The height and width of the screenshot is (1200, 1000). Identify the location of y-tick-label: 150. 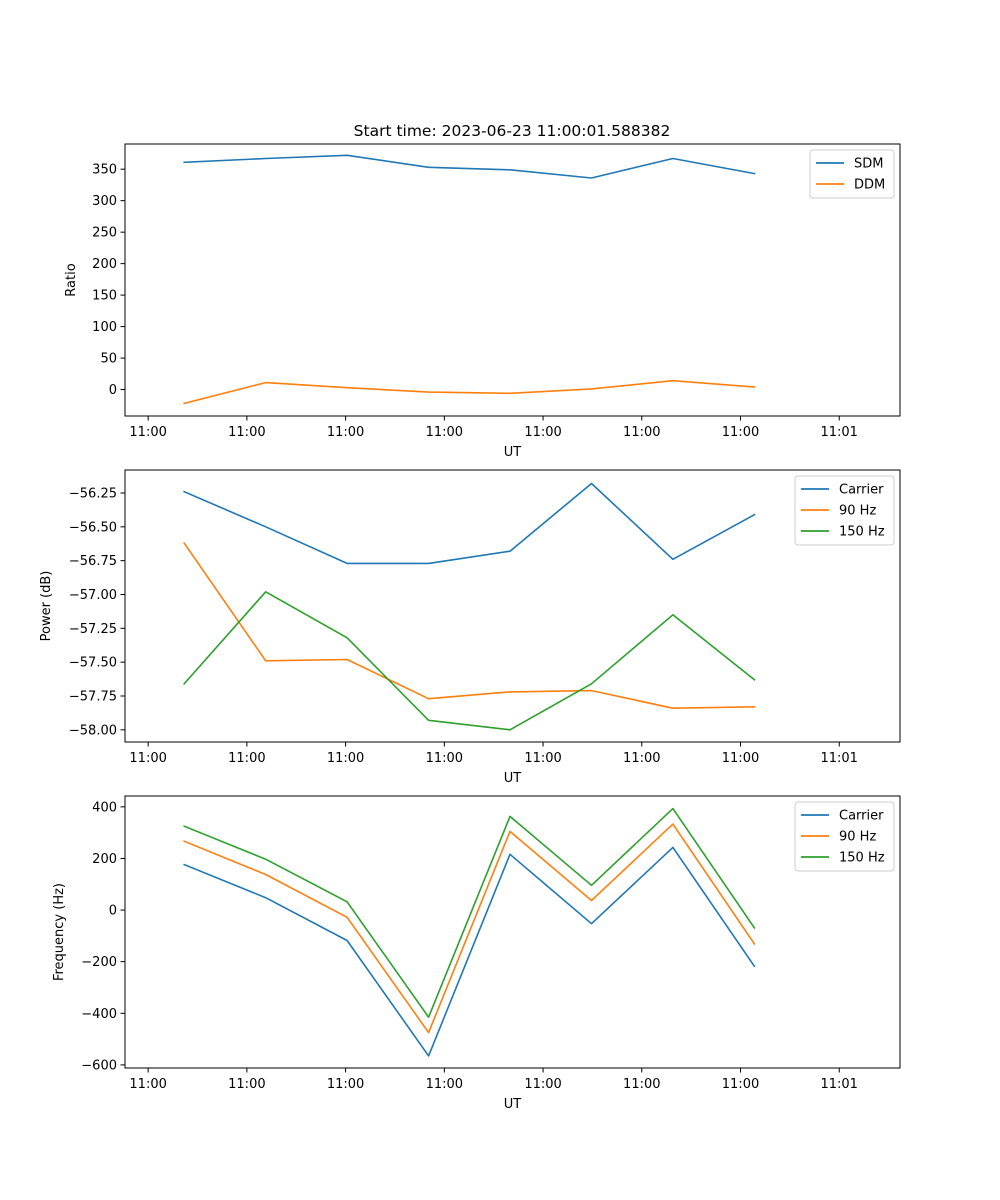
(104, 296).